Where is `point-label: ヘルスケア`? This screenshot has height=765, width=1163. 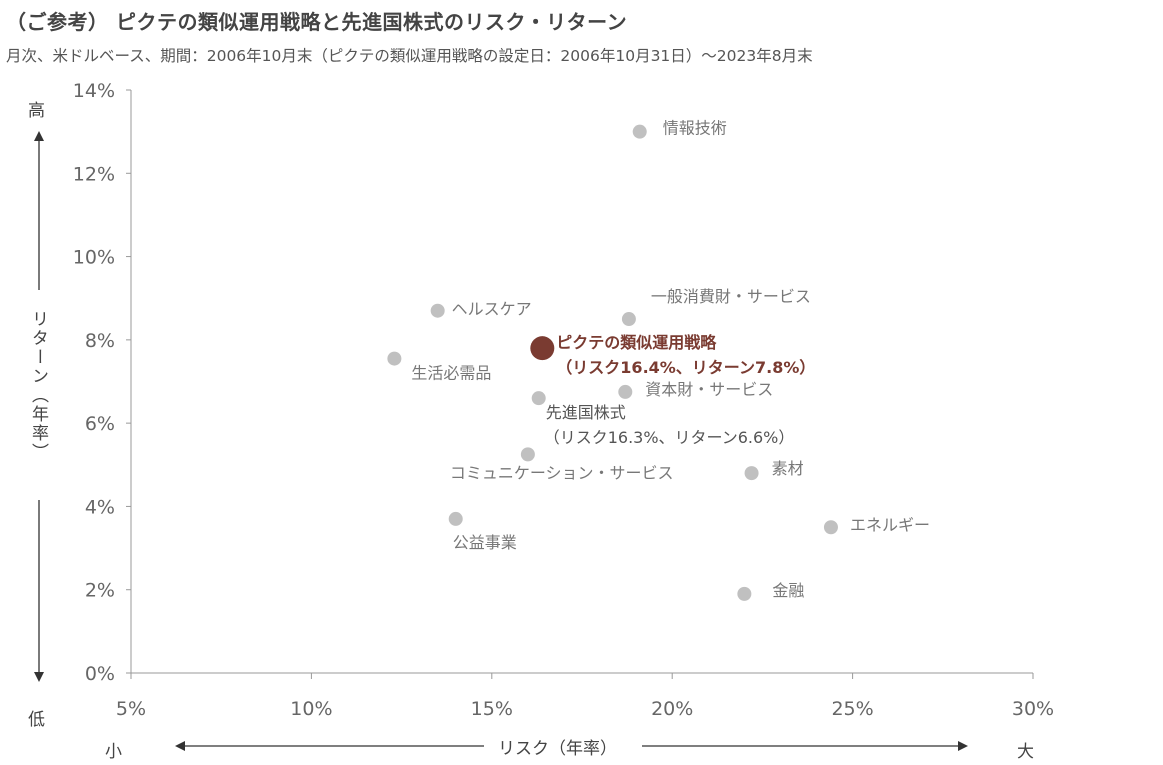
point-label: ヘルスケア is located at coordinates (492, 309).